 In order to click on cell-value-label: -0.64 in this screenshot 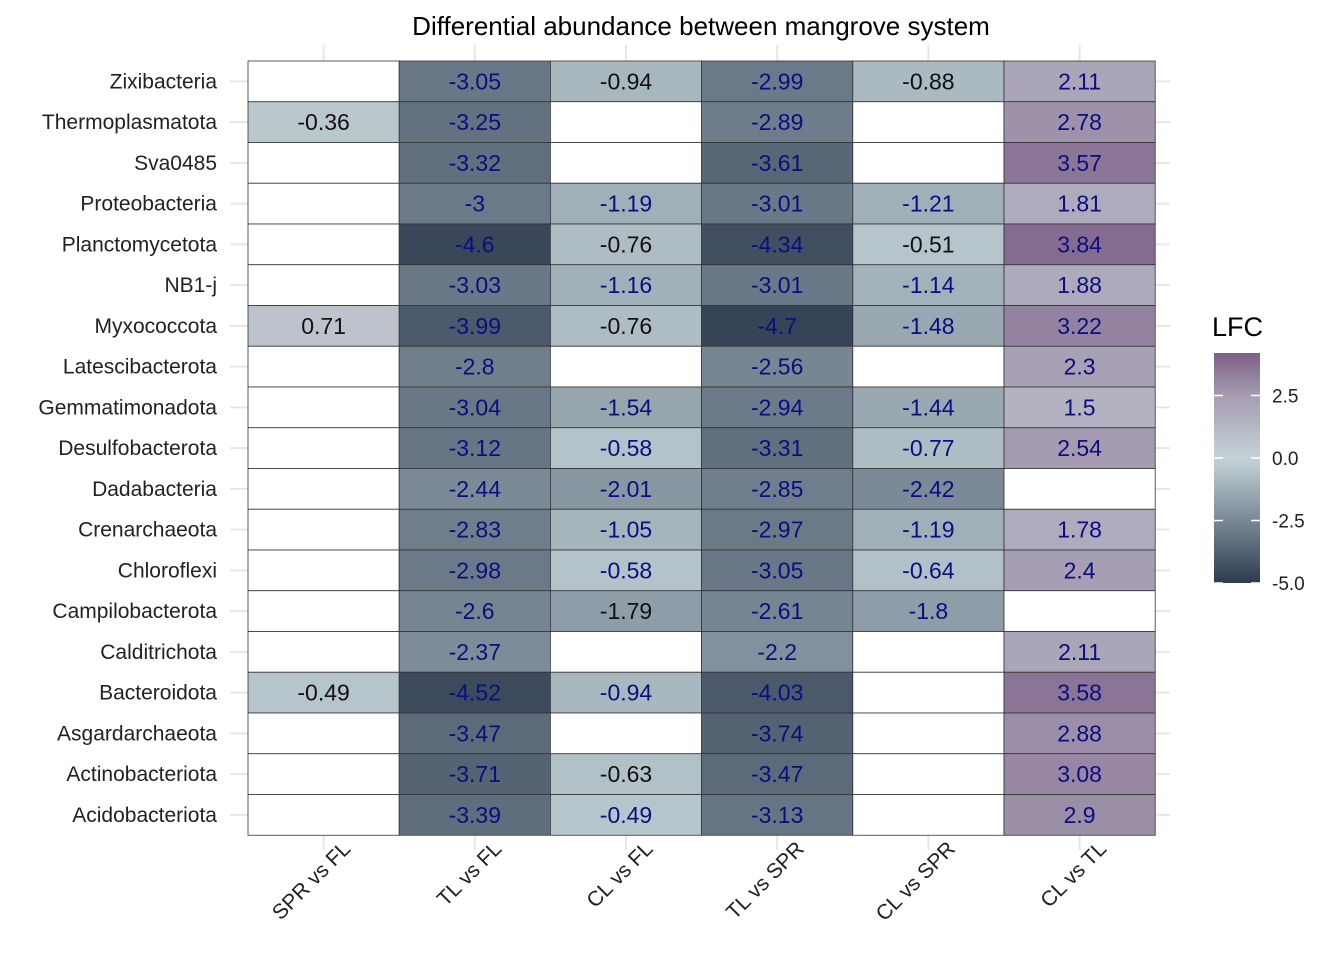, I will do `click(928, 570)`.